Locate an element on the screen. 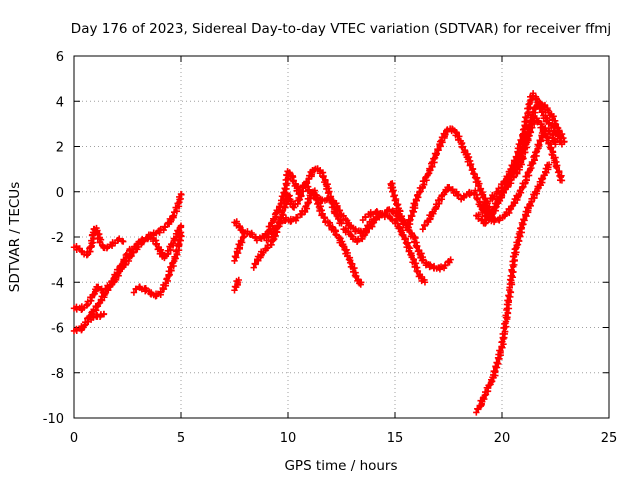 The image size is (640, 480). y-tick-label: 4 is located at coordinates (60, 102).